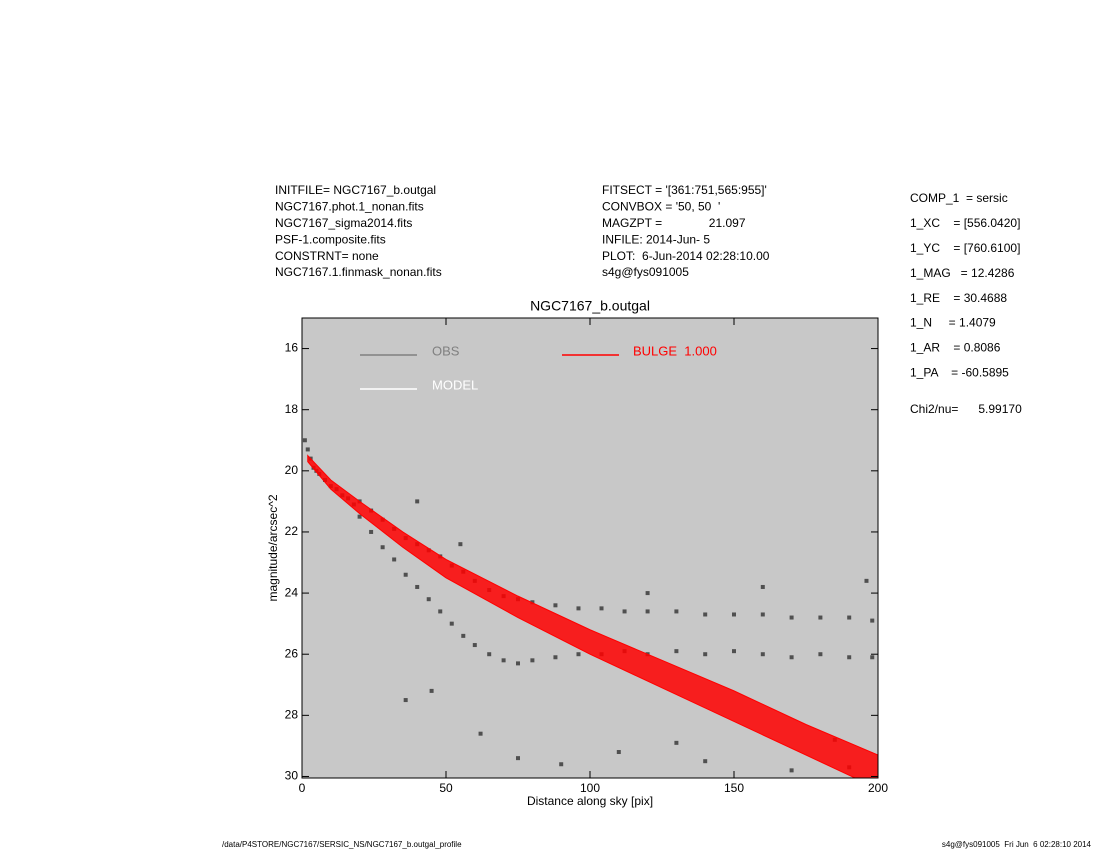 The image size is (1100, 850). Describe the element at coordinates (590, 801) in the screenshot. I see `x-axis-label: Distance along sky [pix]` at that location.